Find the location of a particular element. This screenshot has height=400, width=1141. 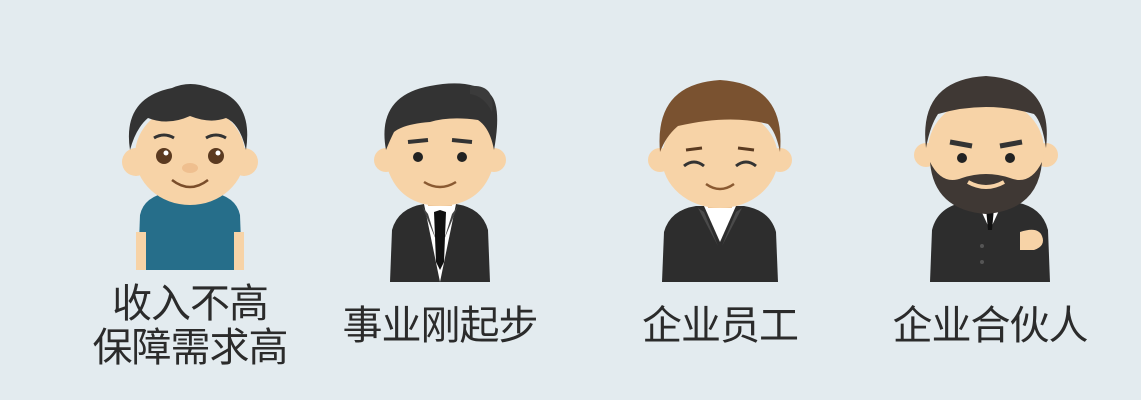

persona-caption: 事业刚起步 is located at coordinates (440, 326).